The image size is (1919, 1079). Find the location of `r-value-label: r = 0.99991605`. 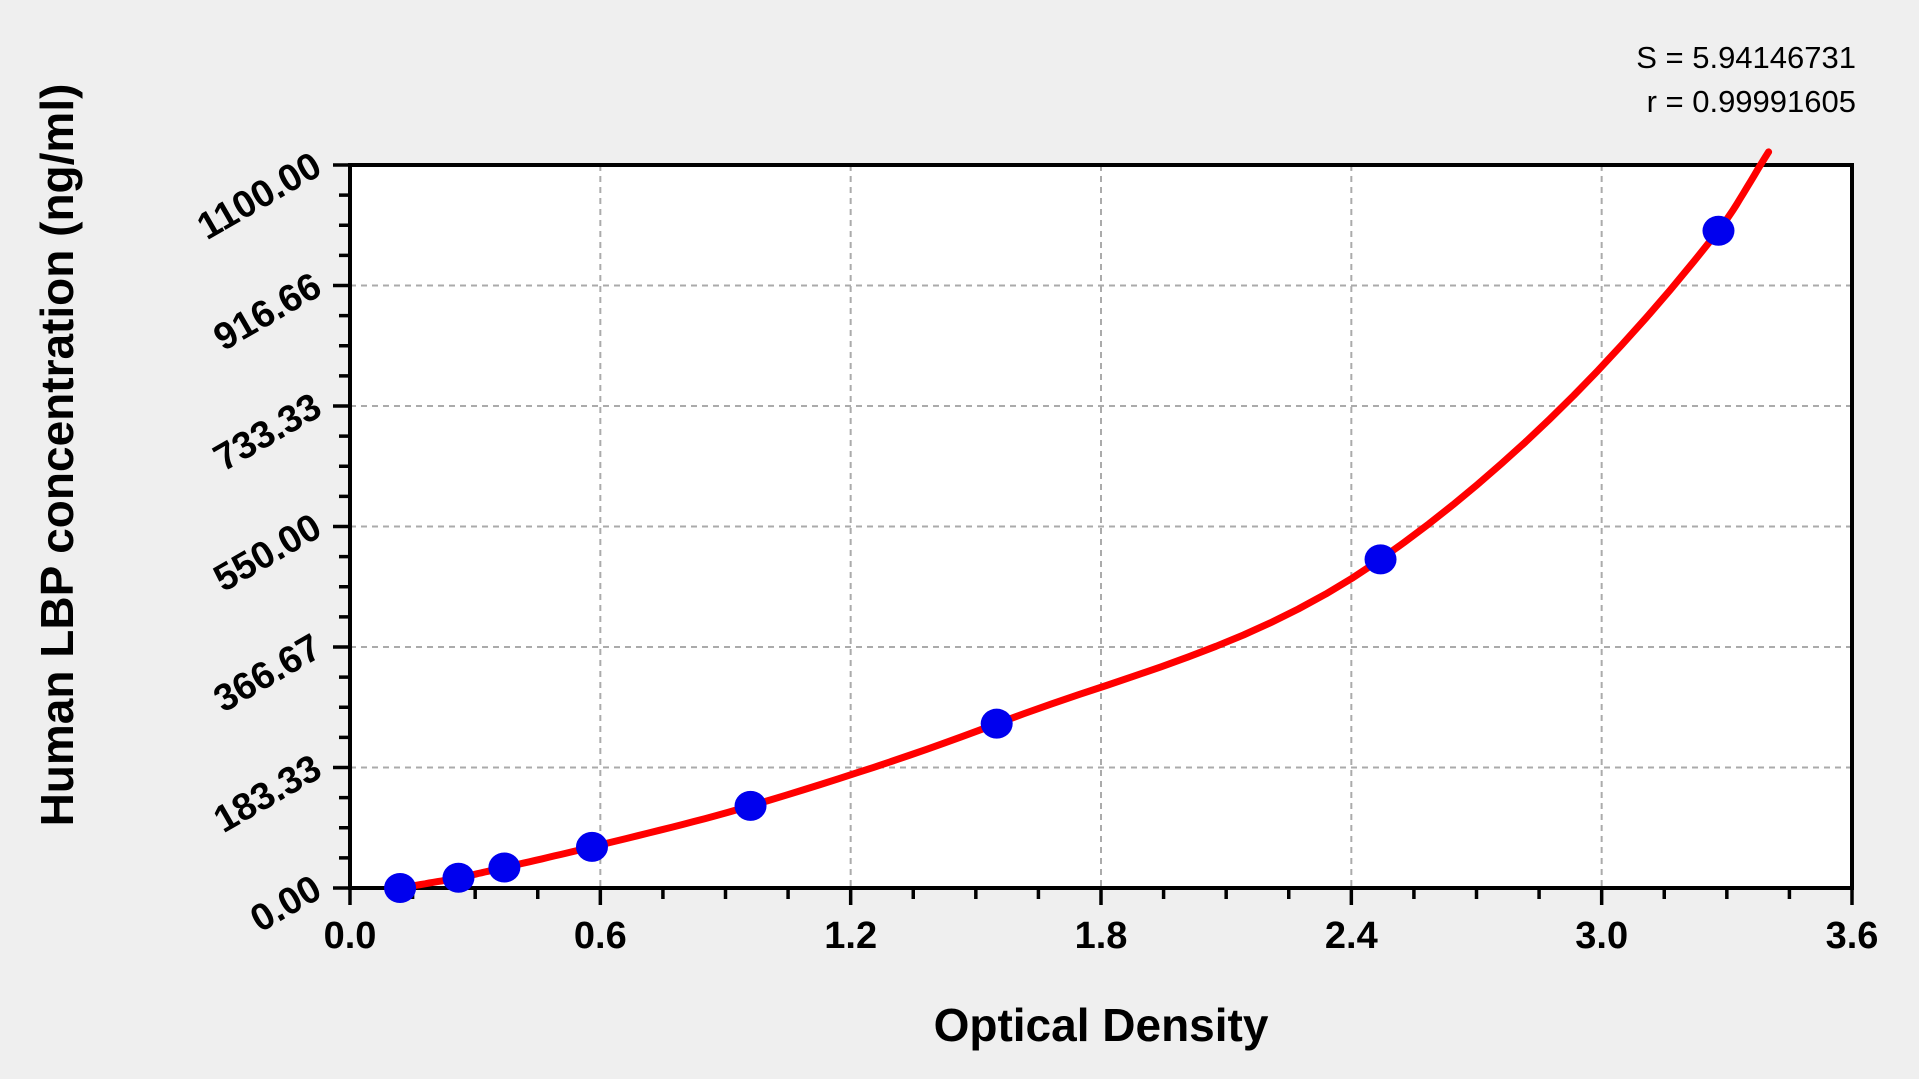

r-value-label: r = 0.99991605 is located at coordinates (1751, 101).